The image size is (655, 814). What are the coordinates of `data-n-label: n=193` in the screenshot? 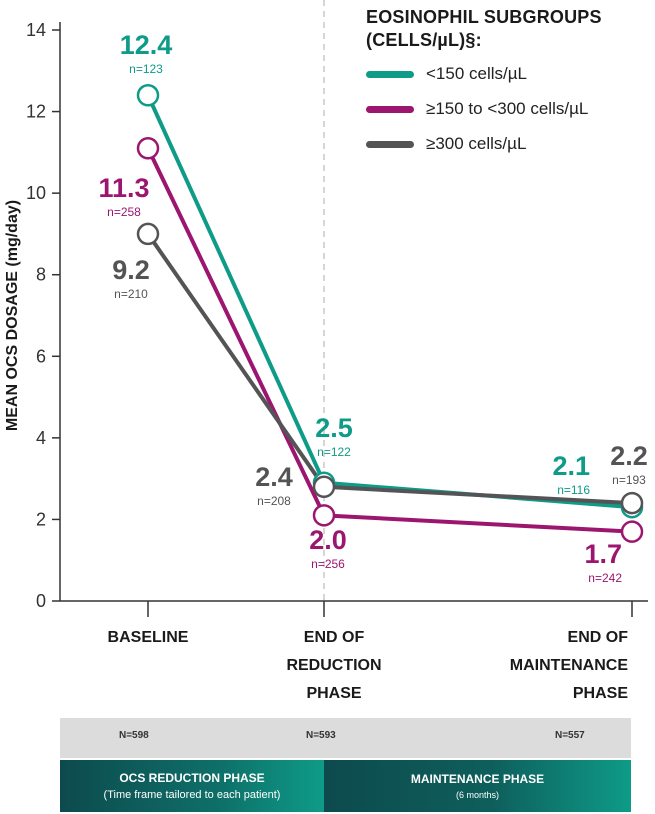 It's located at (629, 480).